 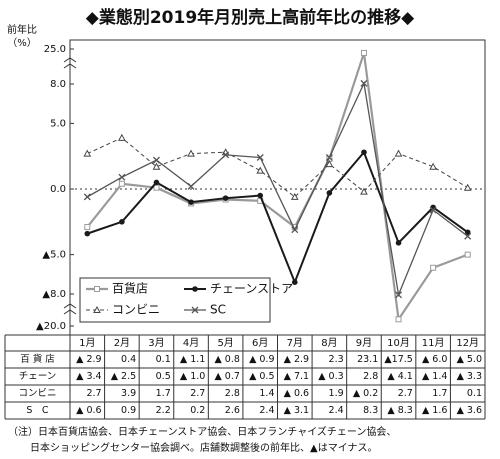 I want to click on data-label: ▲ 3.3, so click(x=469, y=376).